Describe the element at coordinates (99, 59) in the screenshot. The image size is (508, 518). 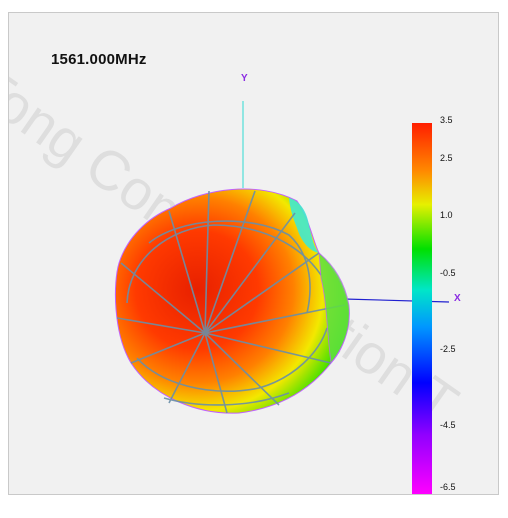
I see `frequency-title: 1561.000MHz` at that location.